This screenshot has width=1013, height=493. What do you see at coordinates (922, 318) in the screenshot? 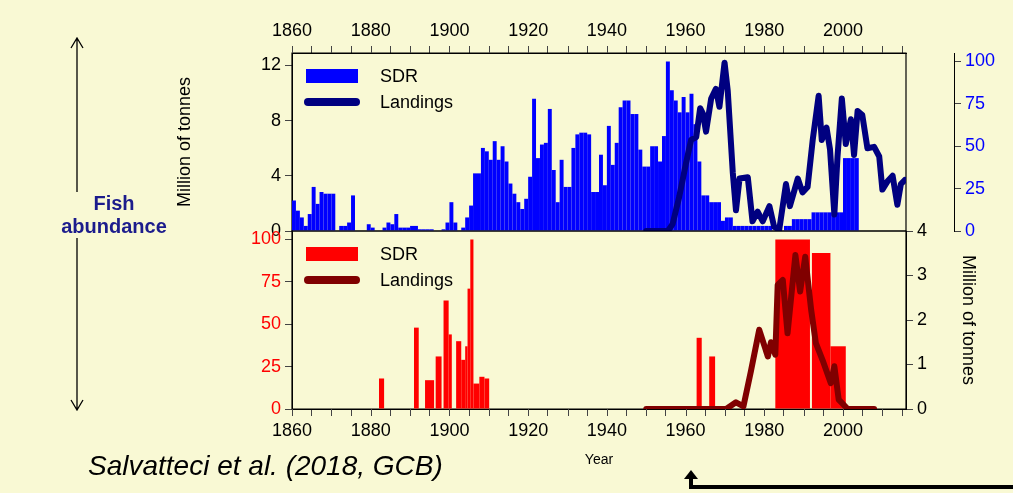
I see `y2-tick-label: 2` at bounding box center [922, 318].